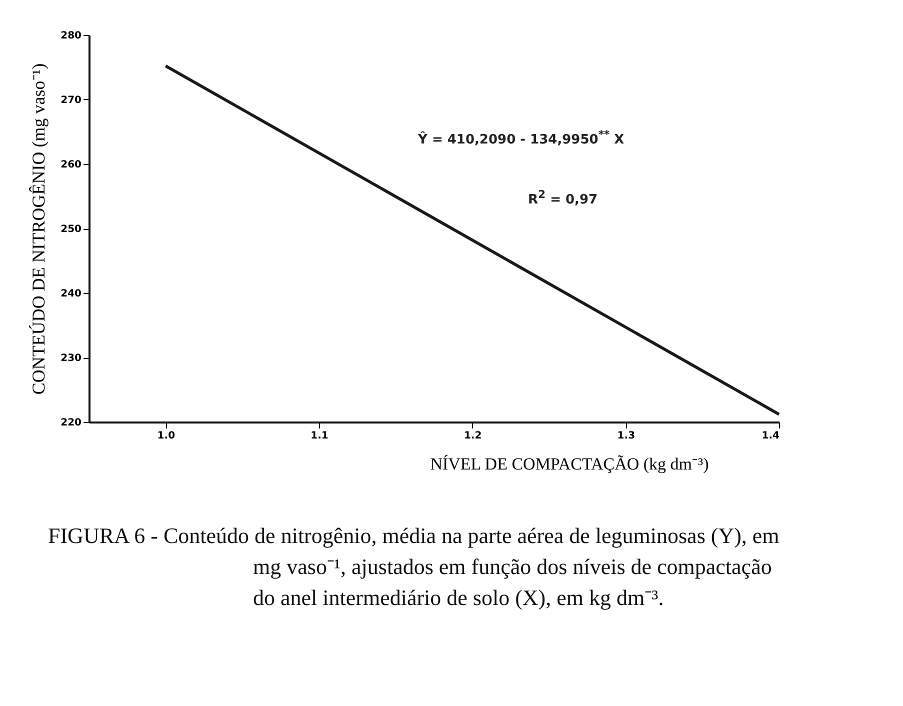 The image size is (903, 706). I want to click on y-tick-label: 230, so click(71, 358).